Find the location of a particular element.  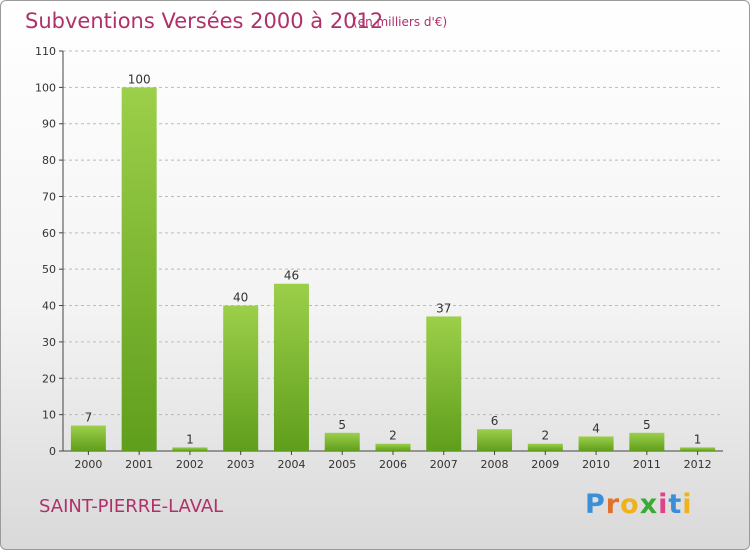

chart-subtitle: (en milliers d'€) is located at coordinates (400, 22).